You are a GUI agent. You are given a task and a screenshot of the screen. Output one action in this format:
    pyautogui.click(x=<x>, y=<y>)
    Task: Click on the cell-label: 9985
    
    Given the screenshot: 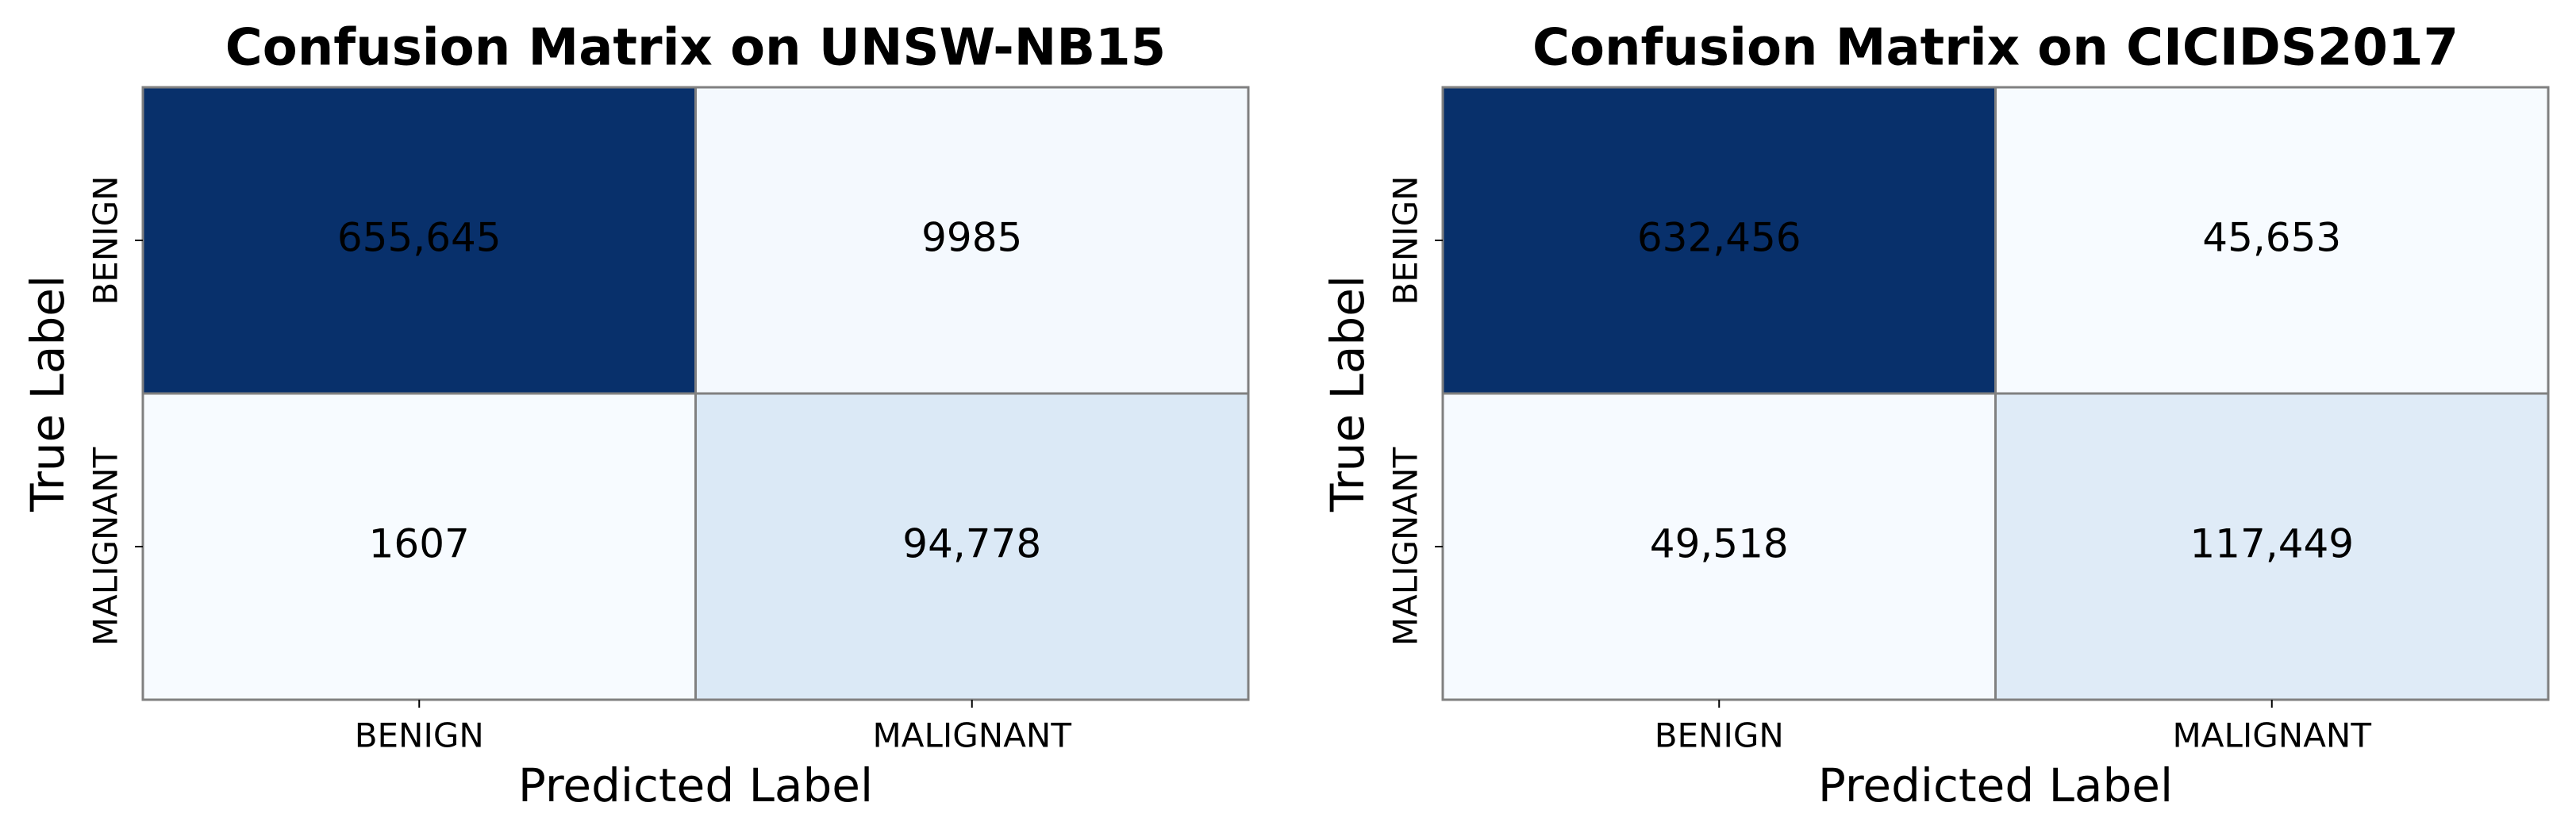 What is the action you would take?
    pyautogui.click(x=972, y=238)
    